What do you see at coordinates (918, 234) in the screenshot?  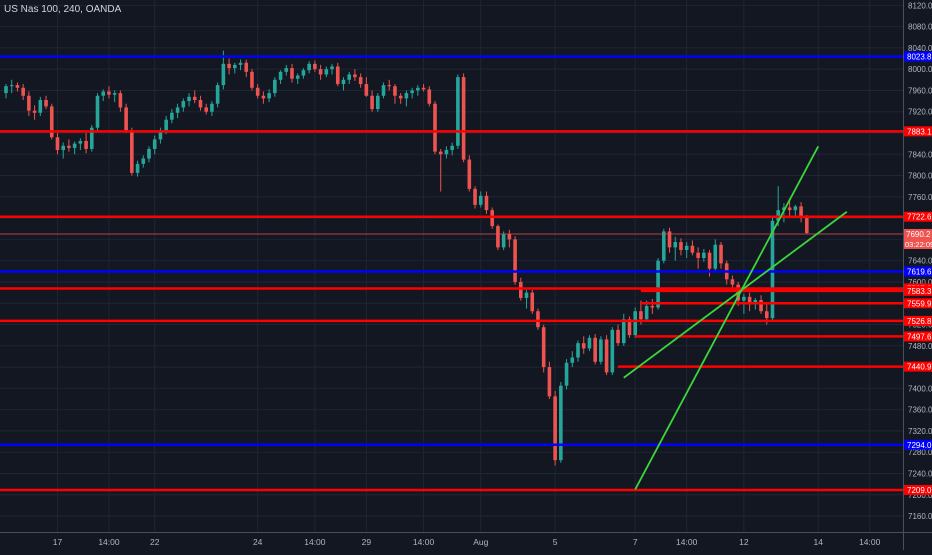 I see `price-tag-label: 7690.2` at bounding box center [918, 234].